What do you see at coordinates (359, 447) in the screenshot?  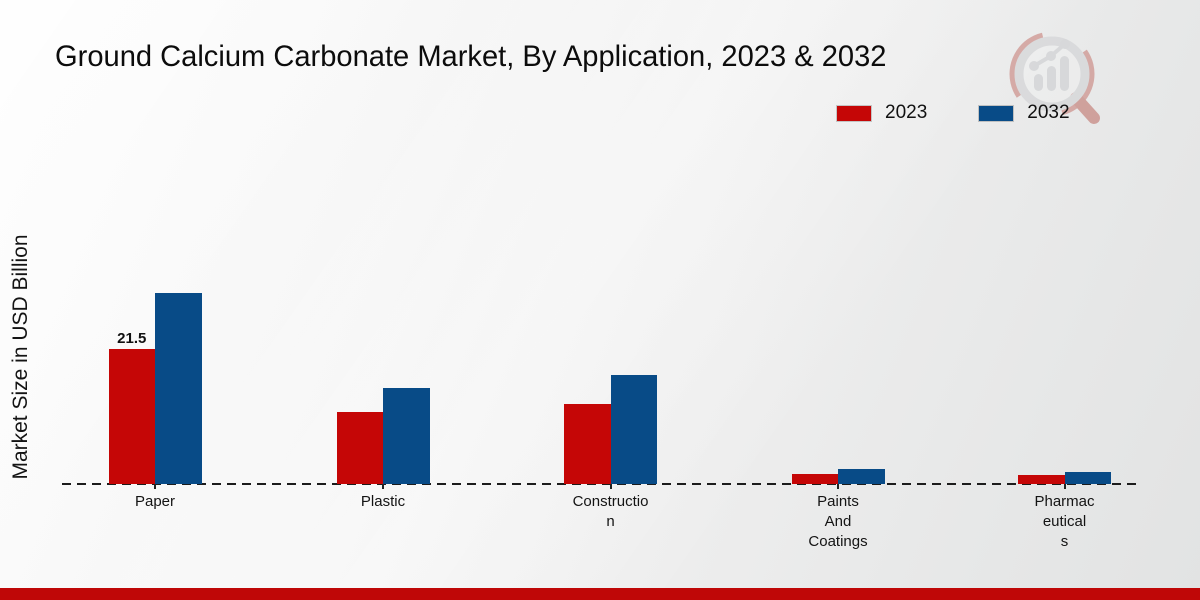 I see `bar-2023-plastic` at bounding box center [359, 447].